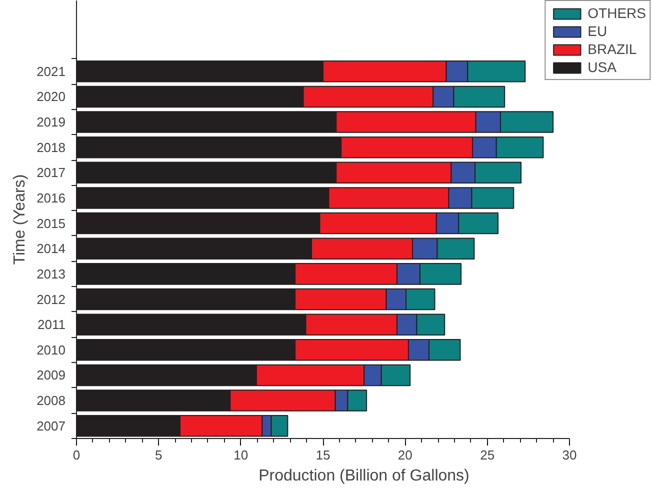 Image resolution: width=653 pixels, height=493 pixels. I want to click on y-tick-label: 2015, so click(51, 223).